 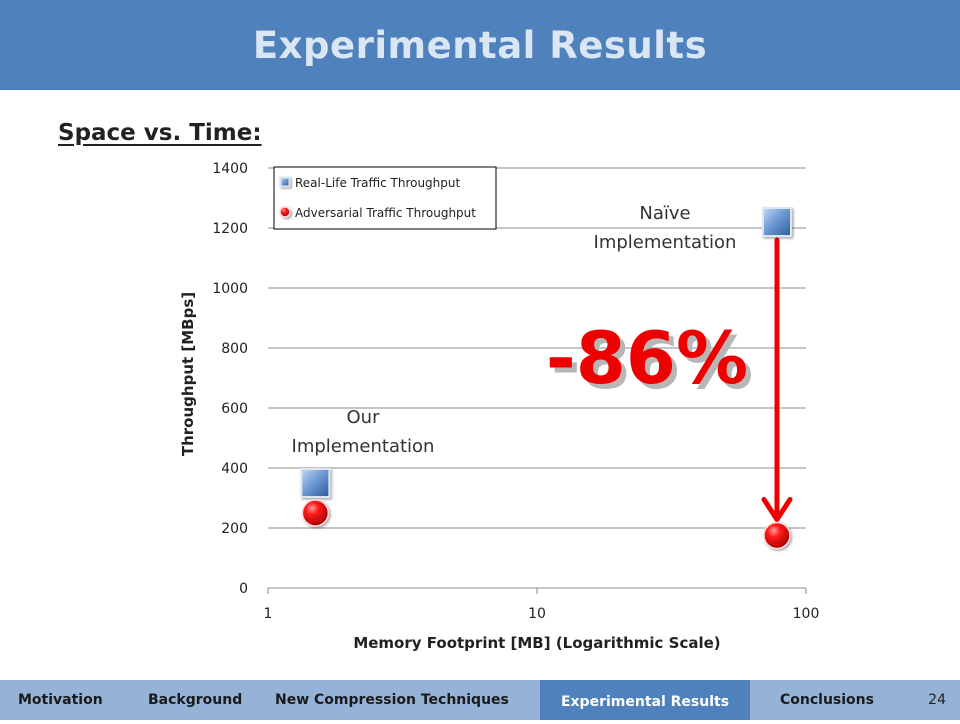 What do you see at coordinates (364, 417) in the screenshot?
I see `our-implementation-label: Our` at bounding box center [364, 417].